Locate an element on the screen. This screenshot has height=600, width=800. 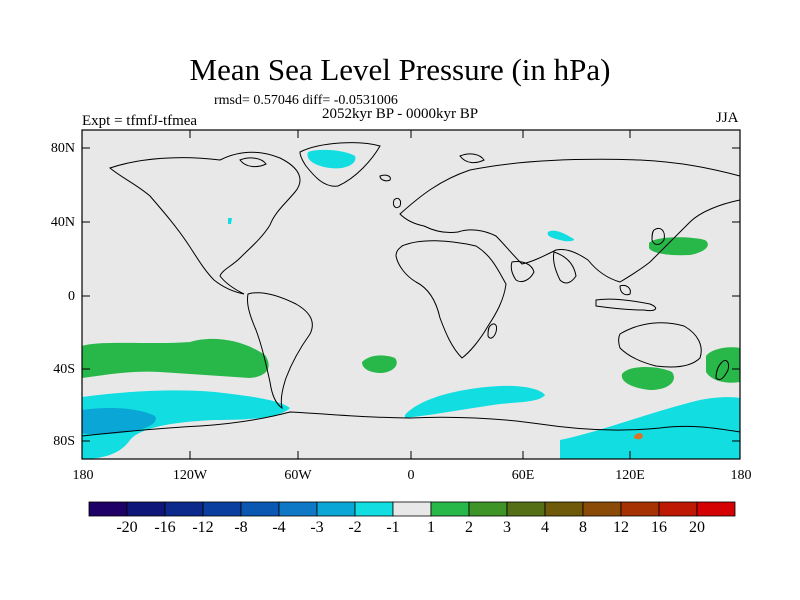
x-tick-label-0: 0 is located at coordinates (411, 475).